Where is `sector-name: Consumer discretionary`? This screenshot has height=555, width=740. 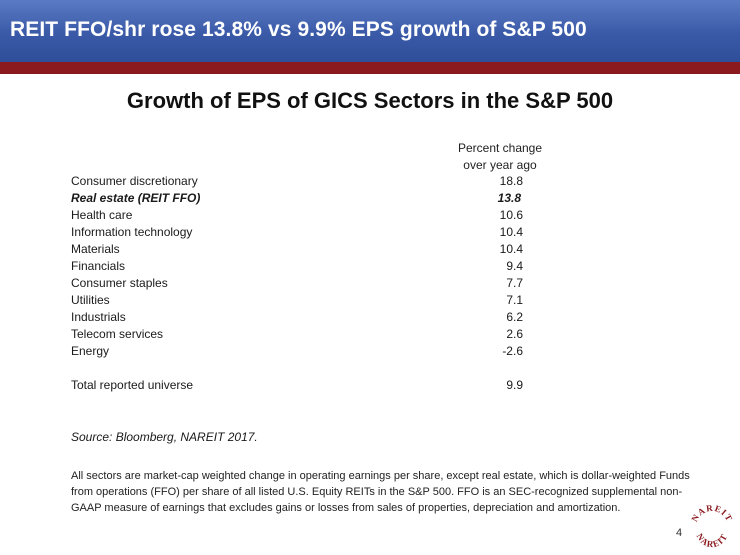 sector-name: Consumer discretionary is located at coordinates (134, 181).